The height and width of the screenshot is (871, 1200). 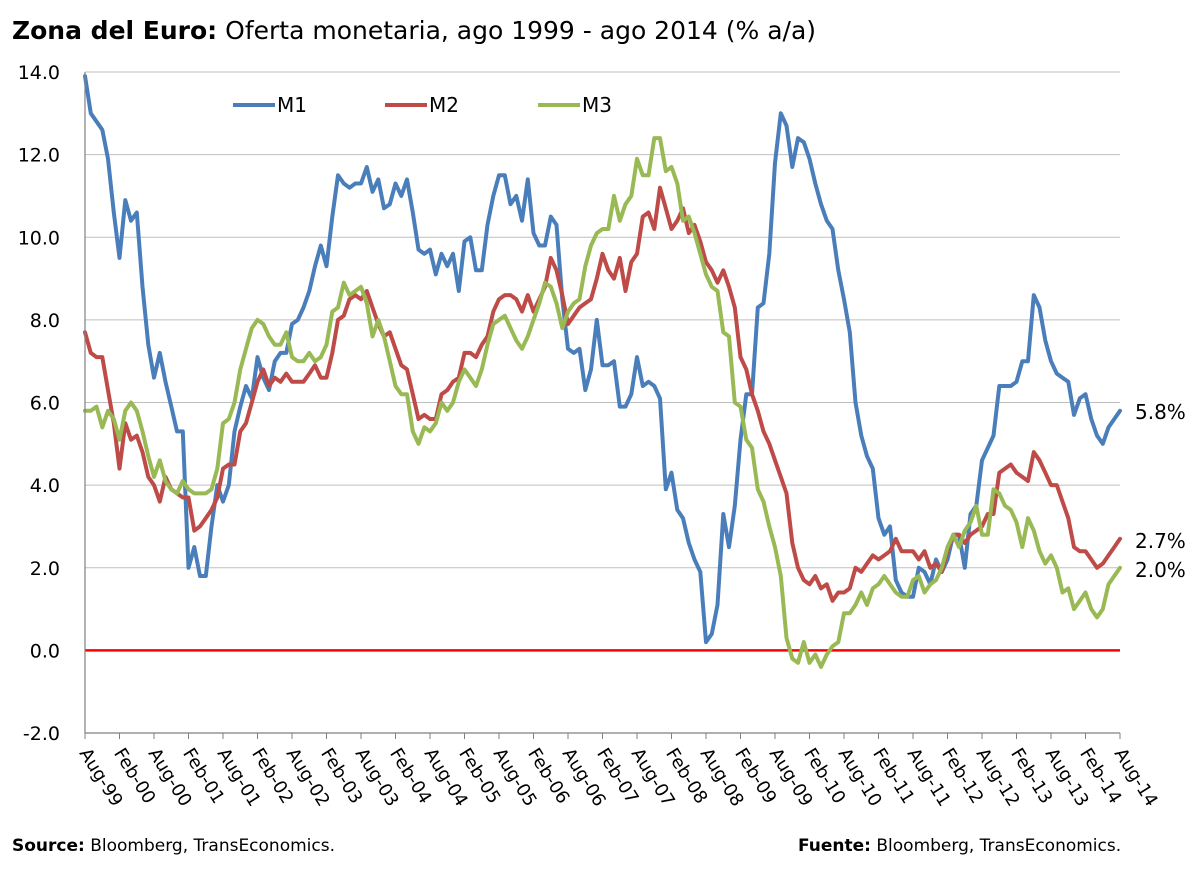 I want to click on y-tick-label: -2.0, so click(x=41, y=734).